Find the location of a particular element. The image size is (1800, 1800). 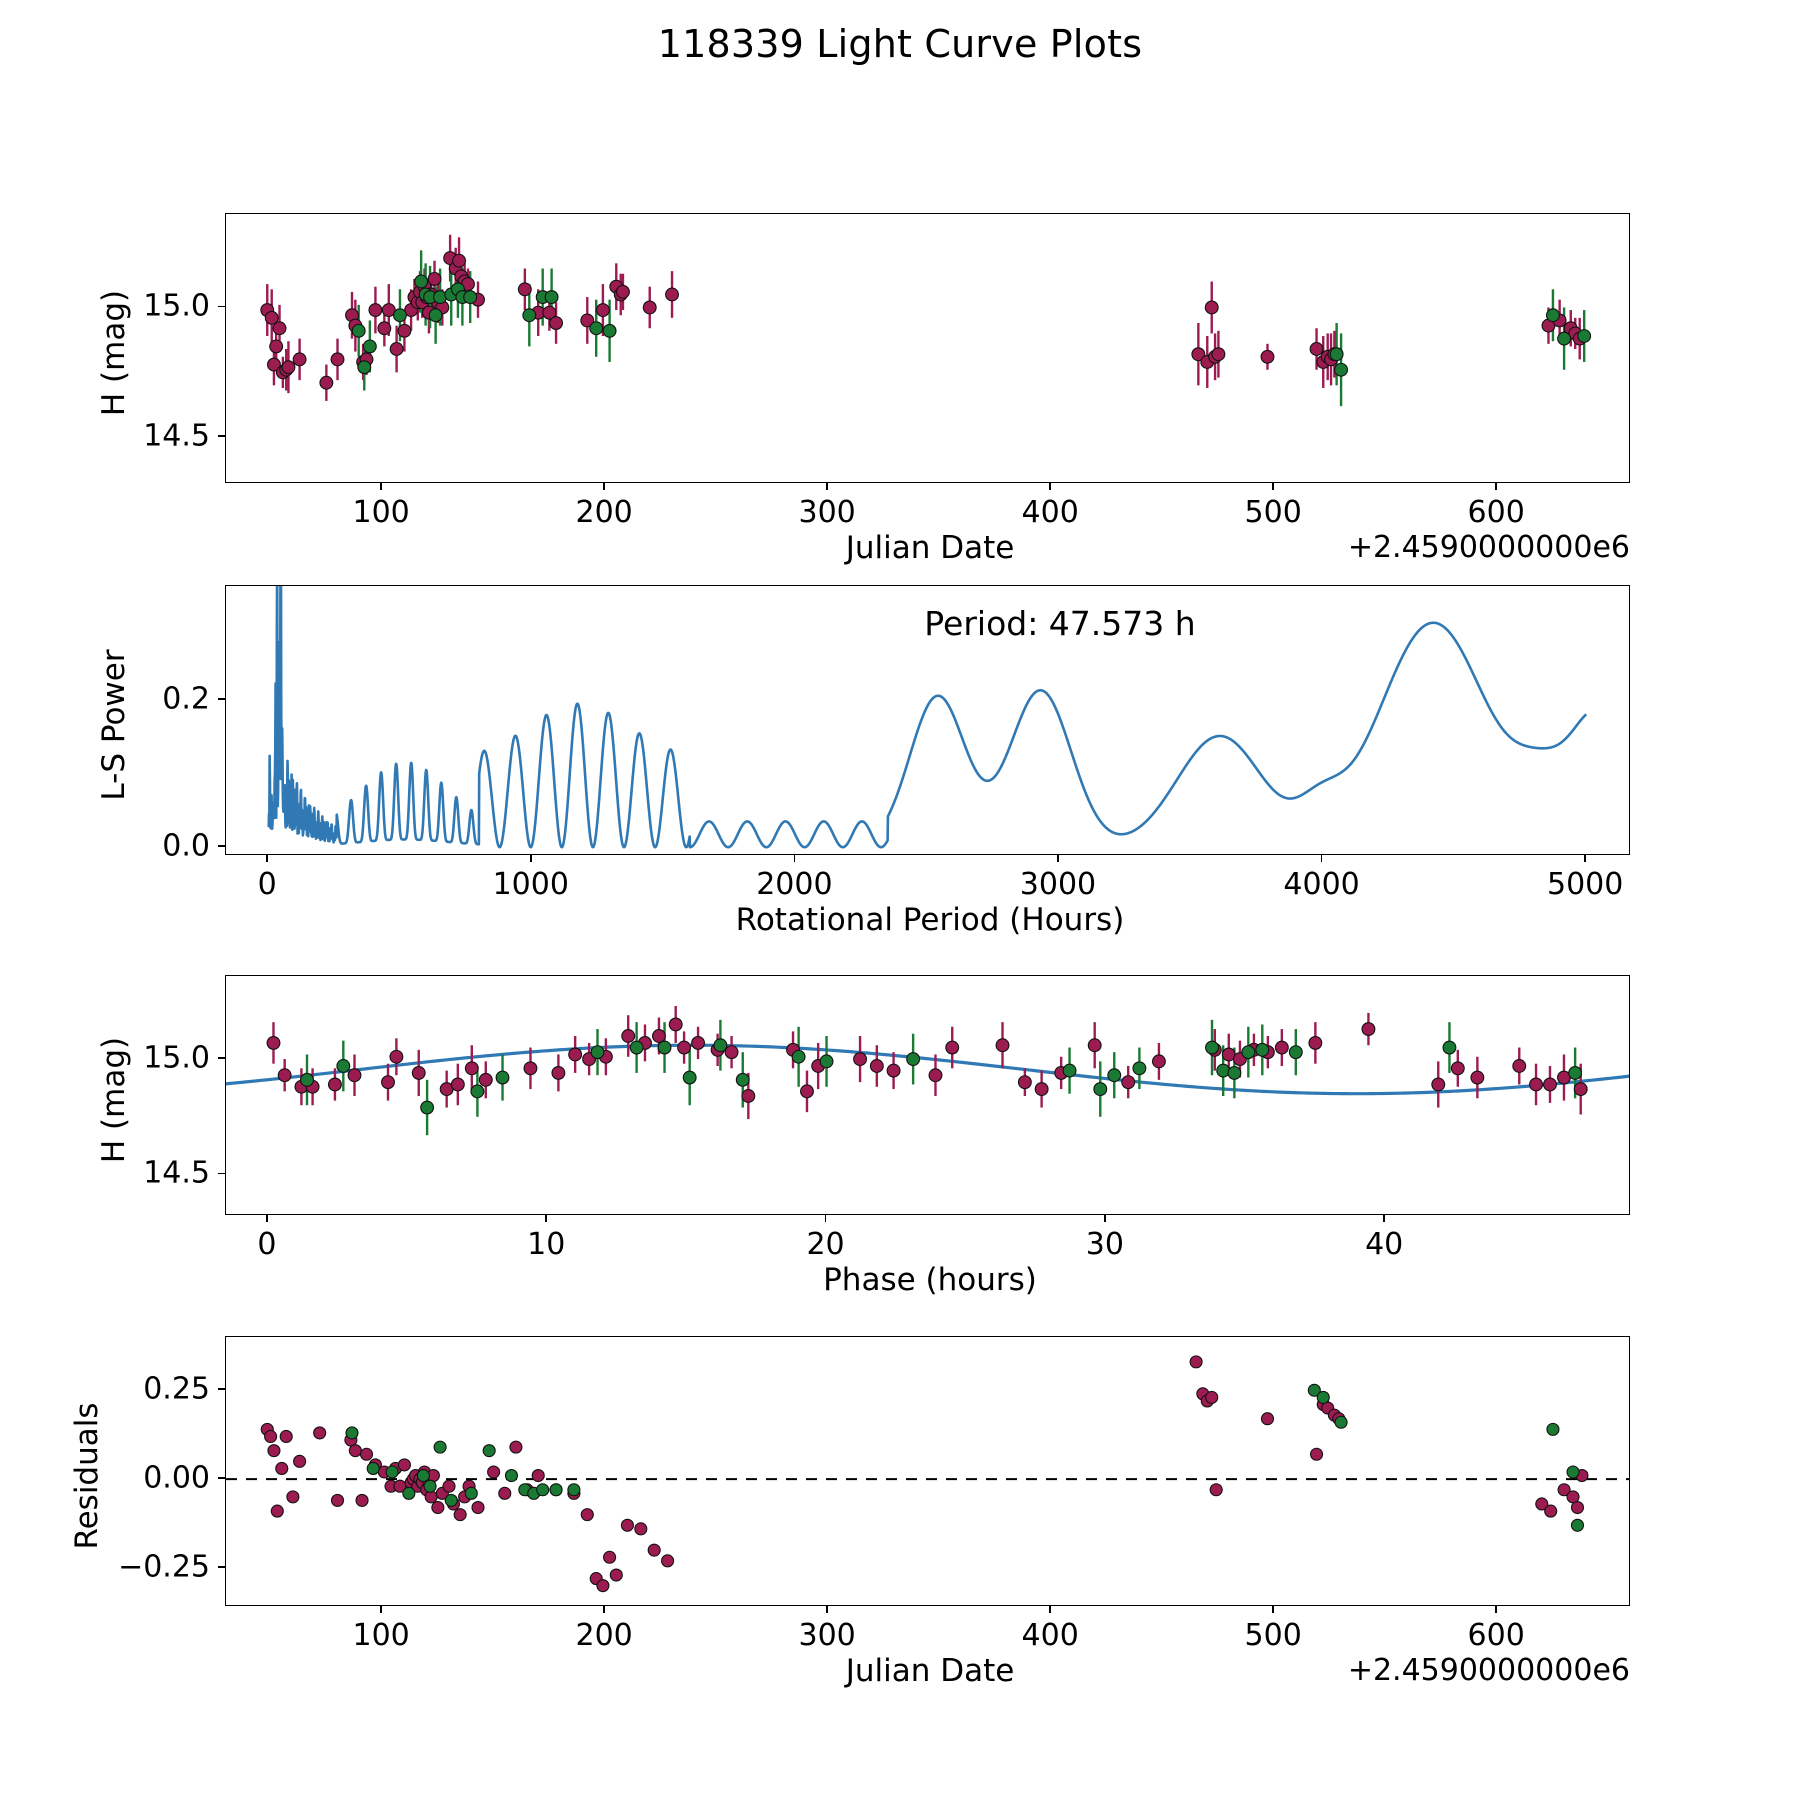

phase-folded-xlabel: Phase (hours) is located at coordinates (930, 1280).